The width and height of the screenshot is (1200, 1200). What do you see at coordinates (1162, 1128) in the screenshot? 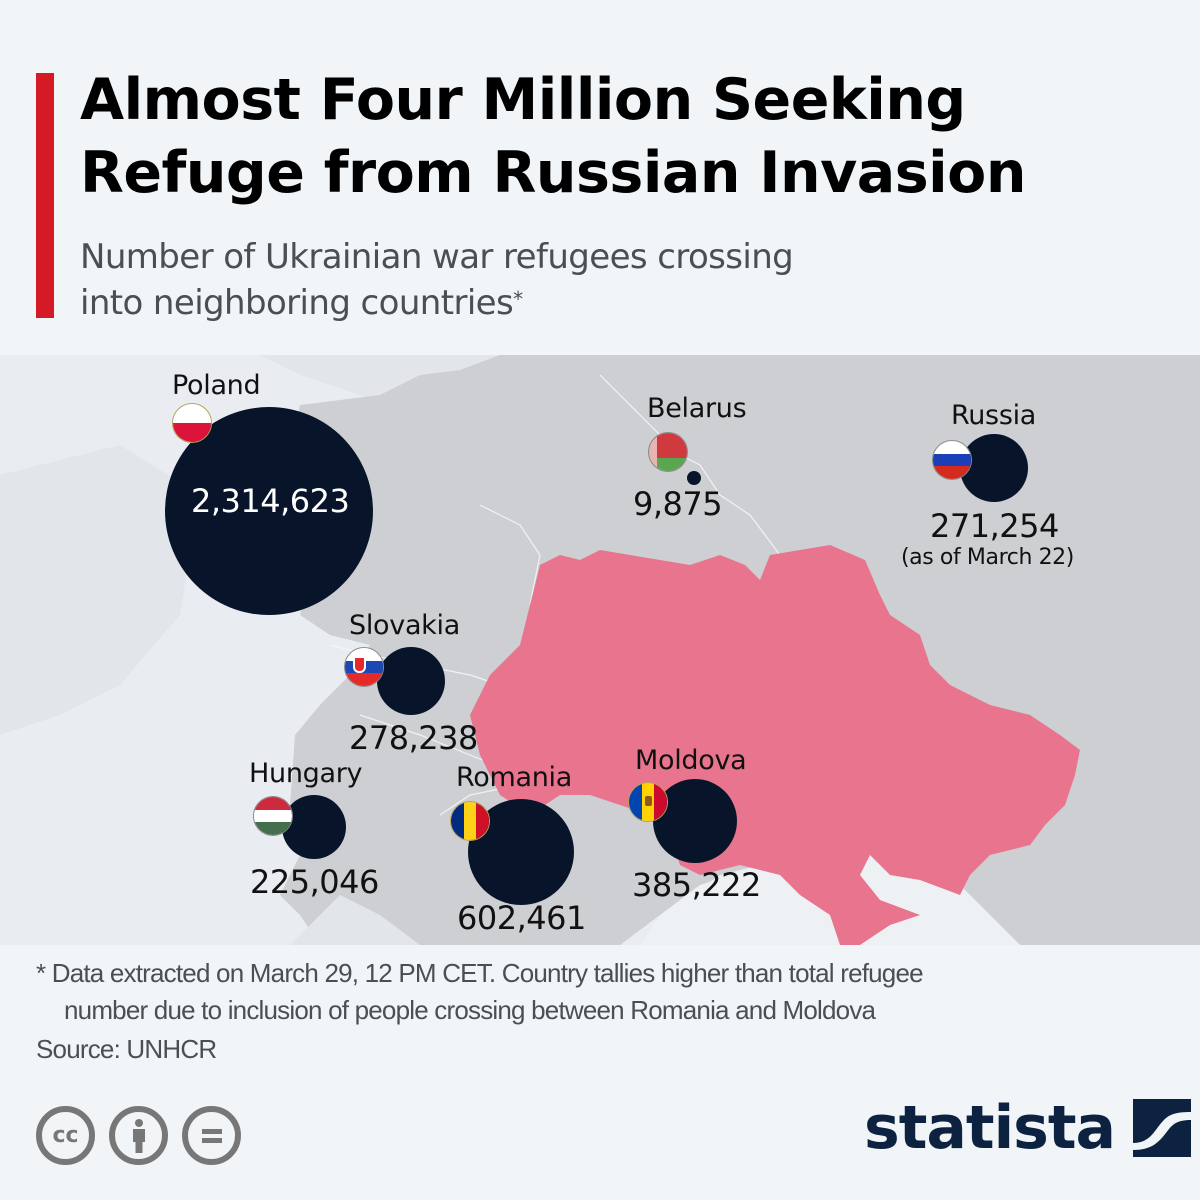
I see `statista-mark-icon` at bounding box center [1162, 1128].